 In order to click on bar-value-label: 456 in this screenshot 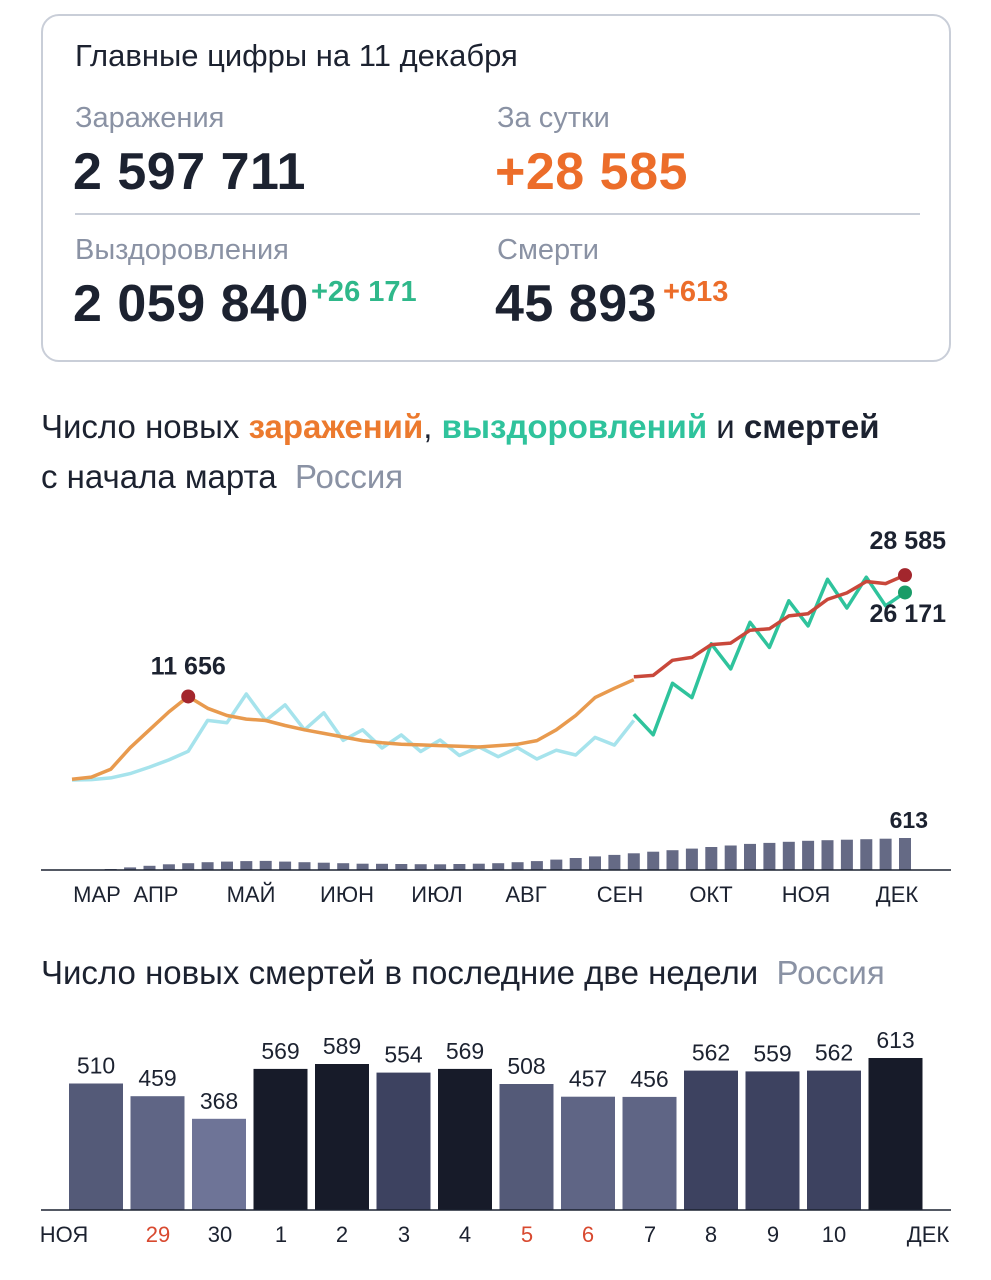, I will do `click(649, 1079)`.